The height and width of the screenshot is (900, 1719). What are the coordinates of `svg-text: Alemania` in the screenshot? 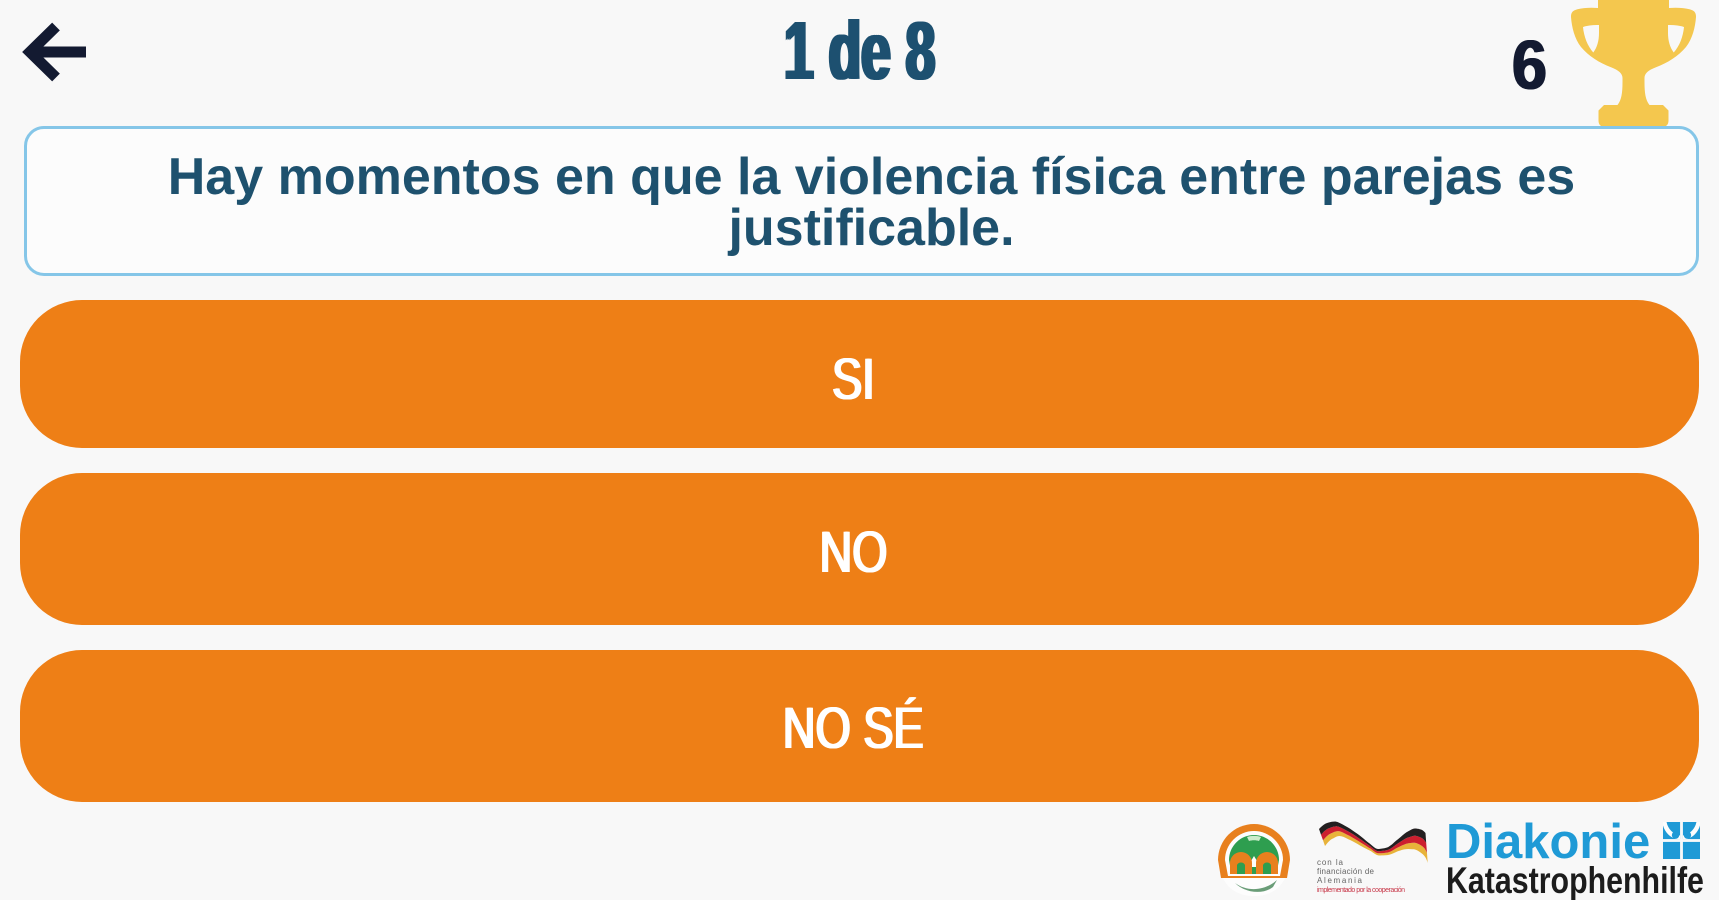 It's located at (1340, 880).